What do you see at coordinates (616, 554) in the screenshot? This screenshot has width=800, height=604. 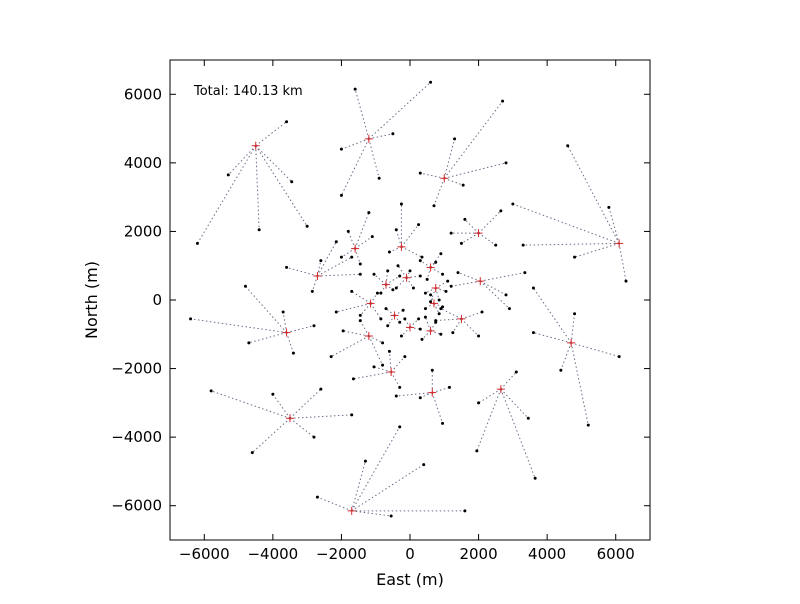 I see `x-tick-label: 6000` at bounding box center [616, 554].